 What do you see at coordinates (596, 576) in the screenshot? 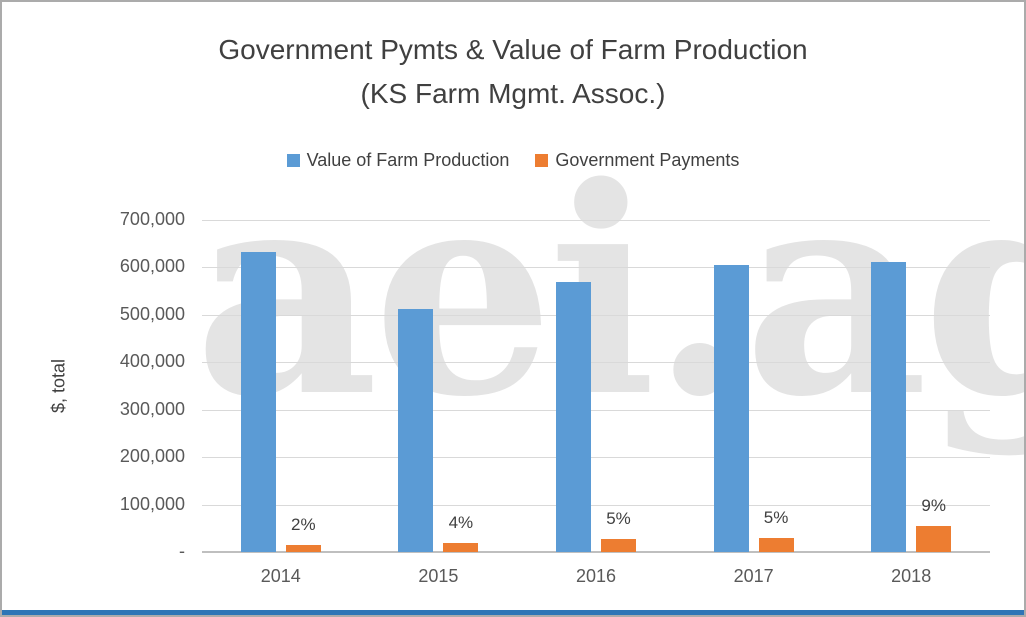
I see `x-axis-tick-label: 2016` at bounding box center [596, 576].